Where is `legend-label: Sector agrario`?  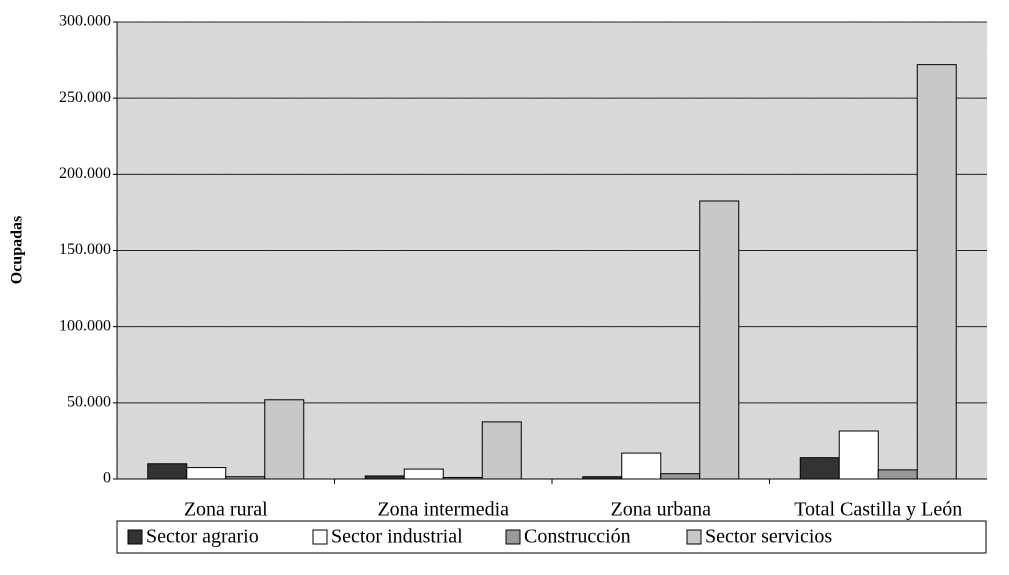 legend-label: Sector agrario is located at coordinates (202, 537).